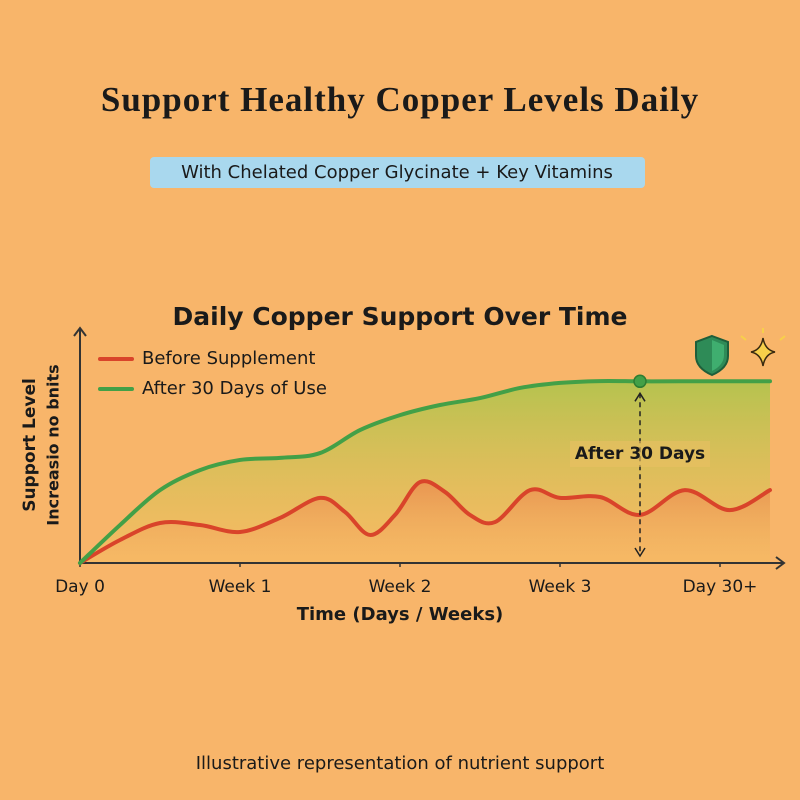  I want to click on legend-label: After 30 Days of Use, so click(234, 388).